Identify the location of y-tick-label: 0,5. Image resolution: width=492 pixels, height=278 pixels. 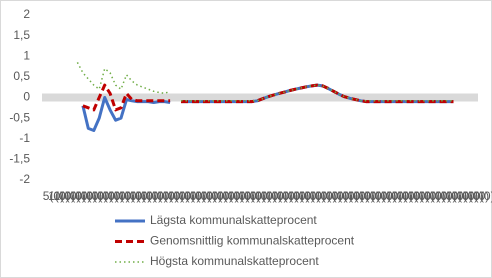
(21, 76).